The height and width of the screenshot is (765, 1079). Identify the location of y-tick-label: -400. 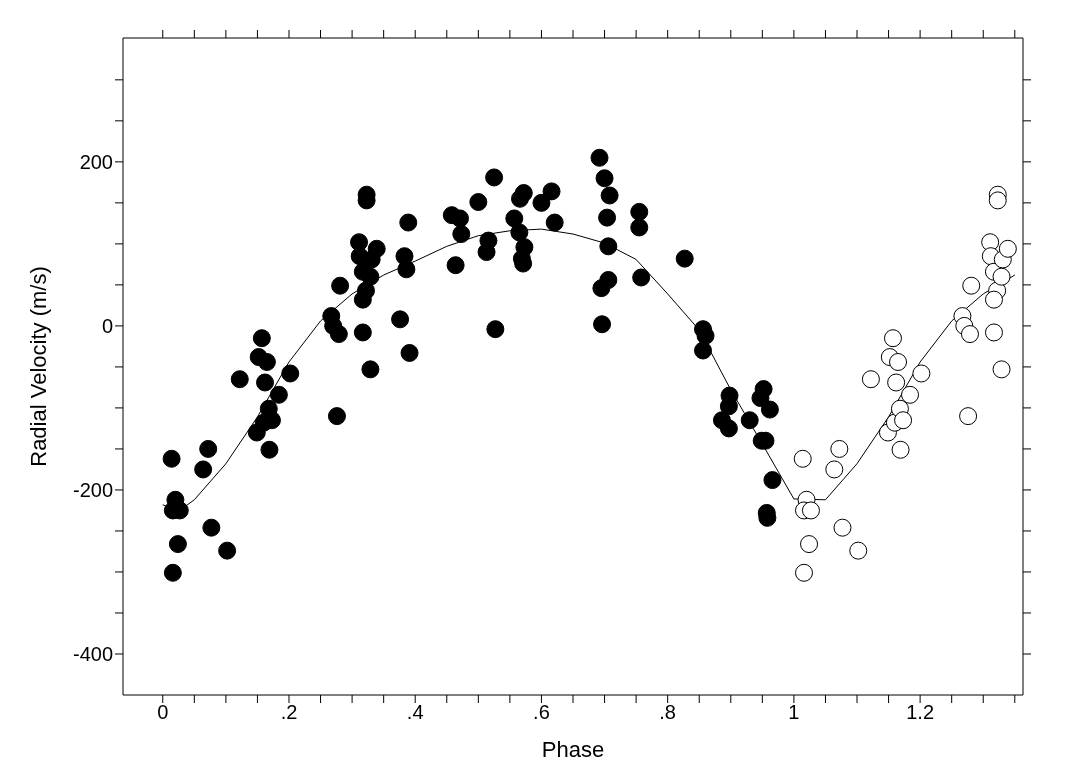
(92, 654).